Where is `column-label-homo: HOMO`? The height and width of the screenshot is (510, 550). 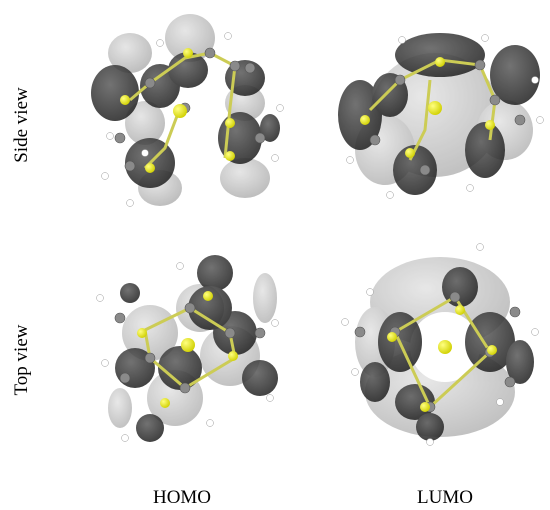 column-label-homo: HOMO is located at coordinates (182, 497).